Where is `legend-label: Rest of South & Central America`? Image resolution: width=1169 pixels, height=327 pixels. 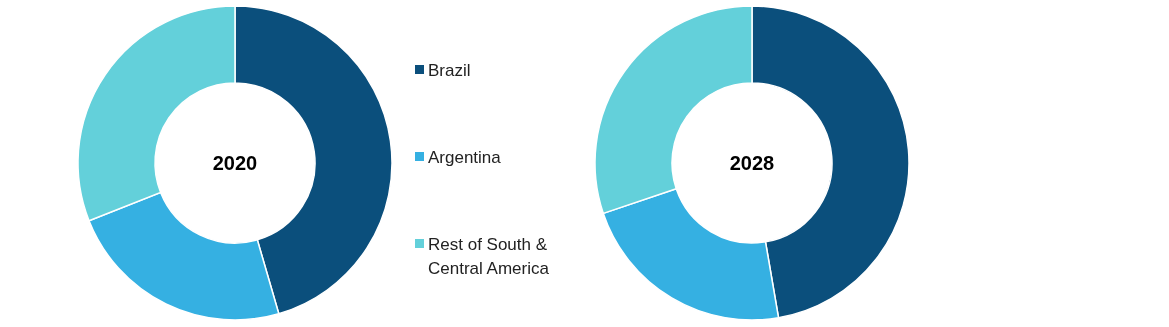 legend-label: Rest of South & Central America is located at coordinates (489, 256).